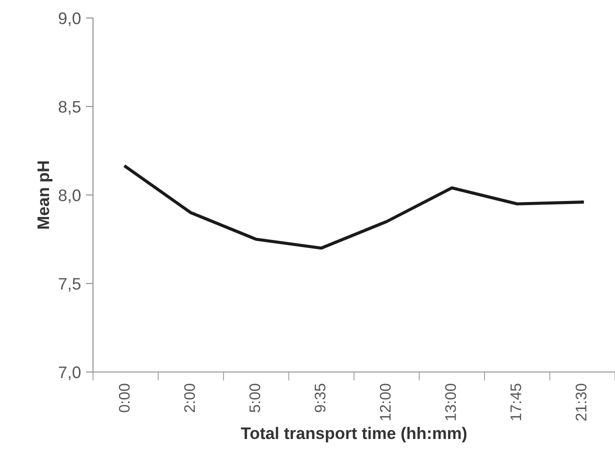 The height and width of the screenshot is (473, 615). Describe the element at coordinates (45, 195) in the screenshot. I see `y-axis-title: Mean pH` at that location.